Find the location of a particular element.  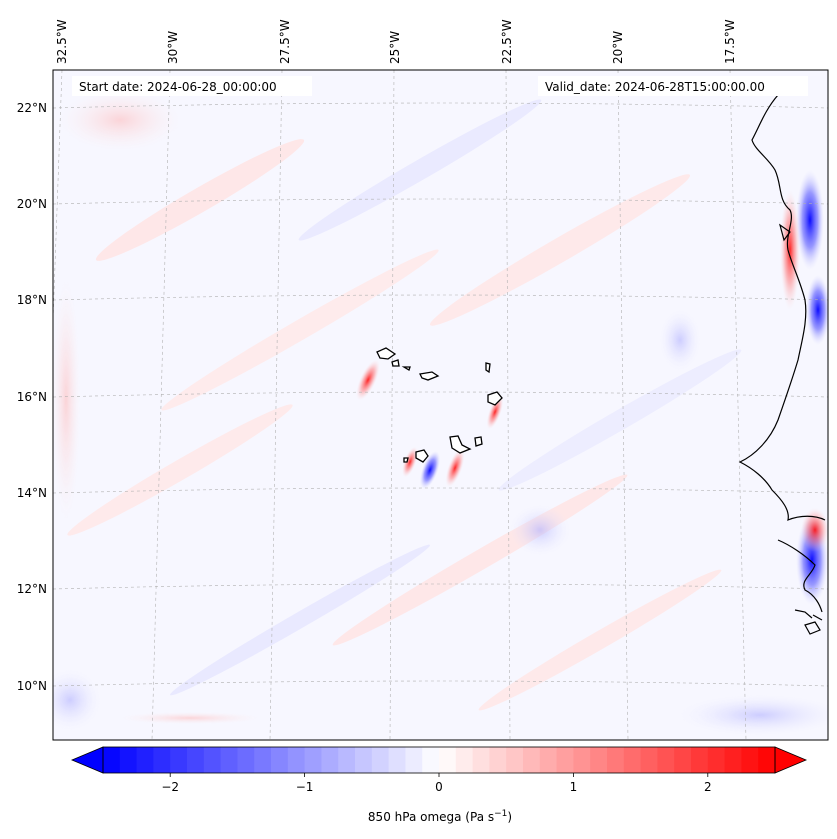

colorbar-tick-label: −1 is located at coordinates (305, 787).